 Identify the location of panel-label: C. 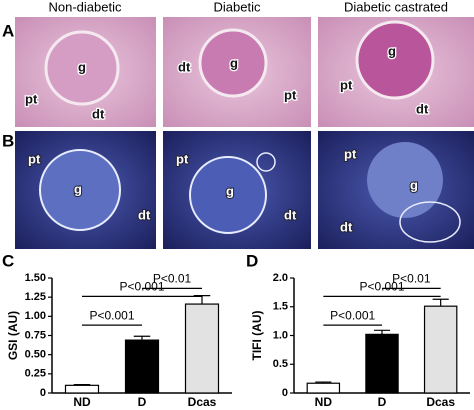
(8, 260).